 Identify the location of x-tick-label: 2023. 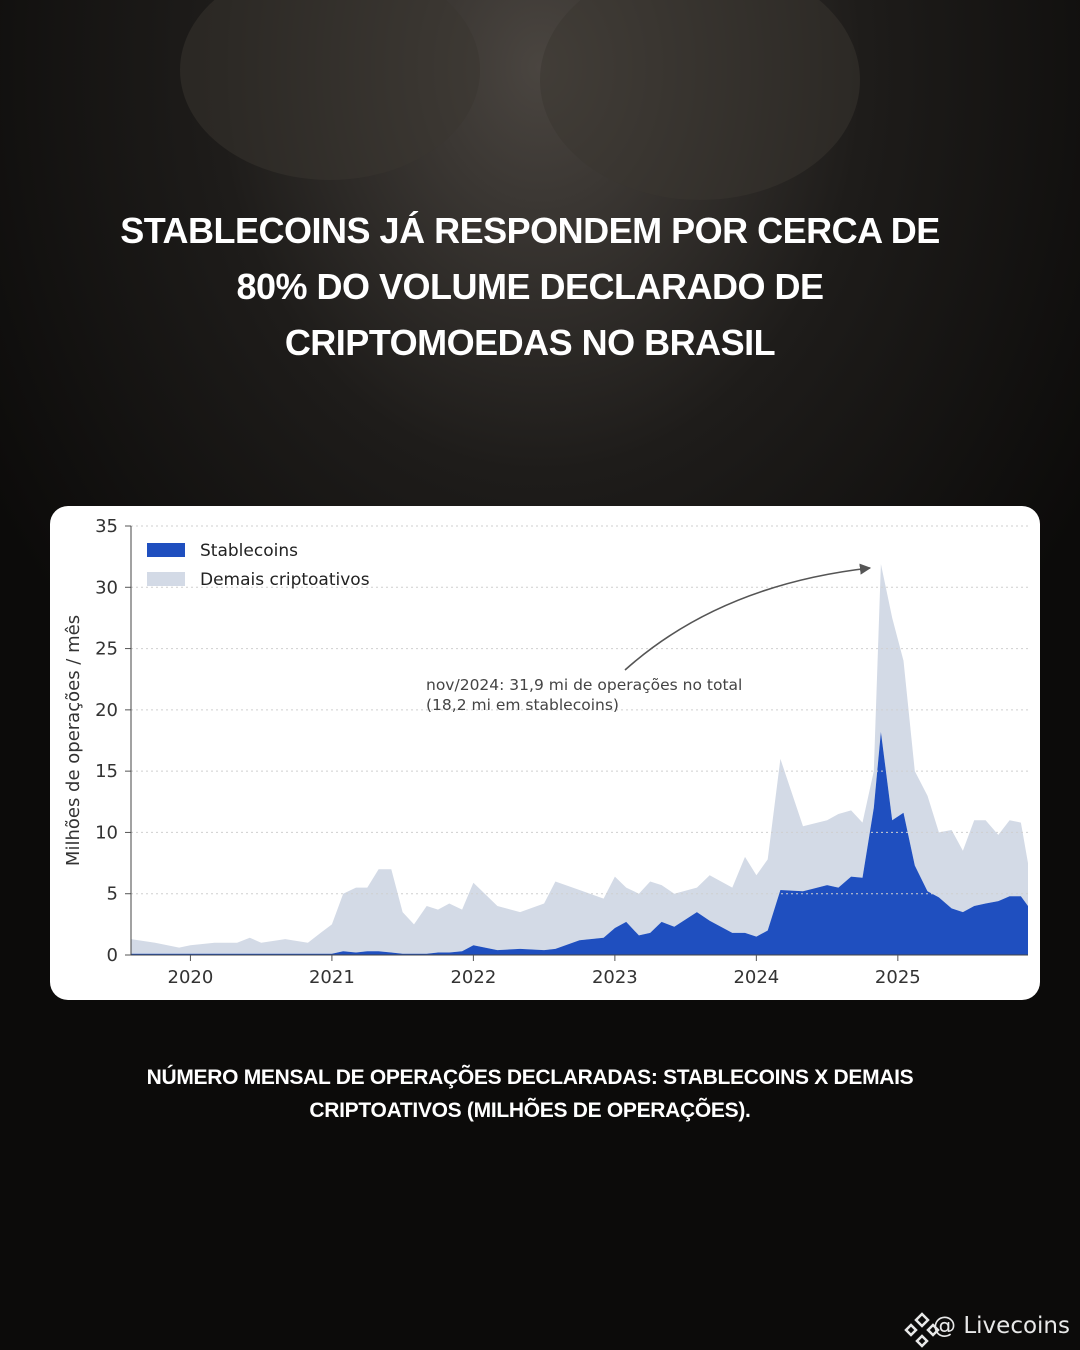
(615, 977).